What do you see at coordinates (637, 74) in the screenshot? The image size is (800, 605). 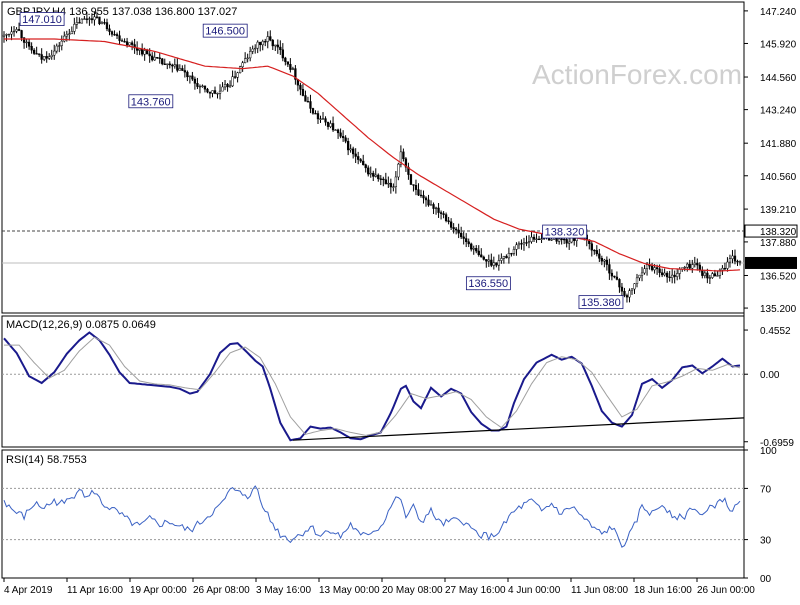 I see `watermark: ActionForex.com` at bounding box center [637, 74].